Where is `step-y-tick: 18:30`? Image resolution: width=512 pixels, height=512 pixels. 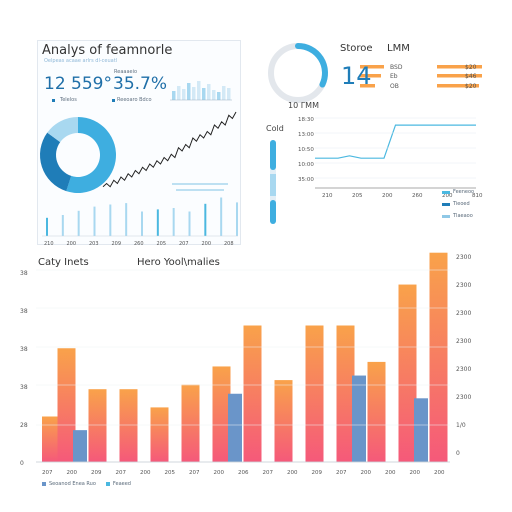 step-y-tick: 18:30 is located at coordinates (306, 120).